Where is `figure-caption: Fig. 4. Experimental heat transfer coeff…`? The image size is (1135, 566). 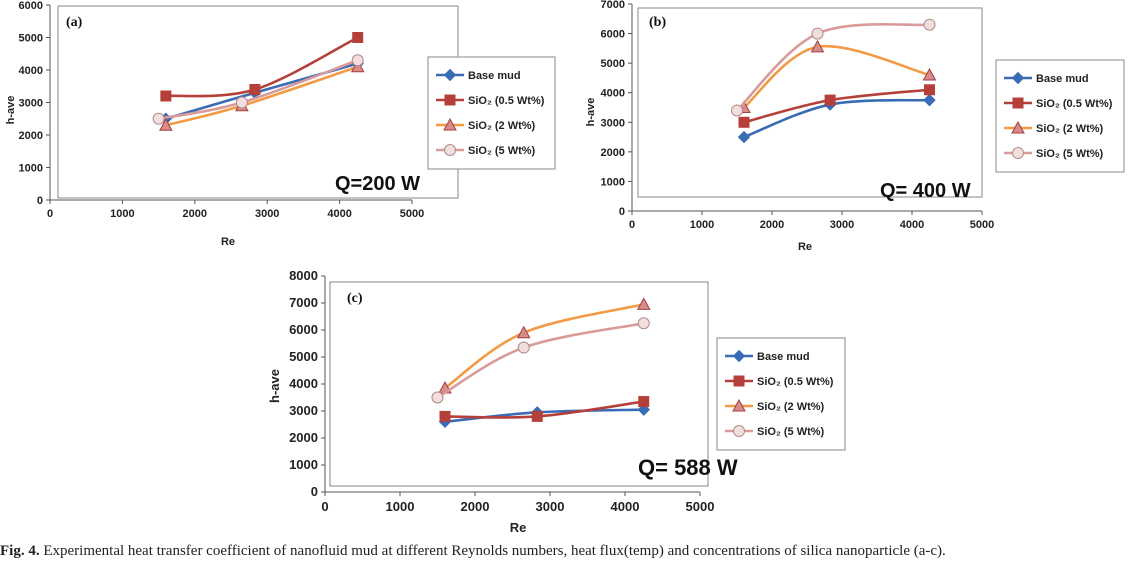
figure-caption: Fig. 4. Experimental heat transfer coeff… is located at coordinates (567, 553).